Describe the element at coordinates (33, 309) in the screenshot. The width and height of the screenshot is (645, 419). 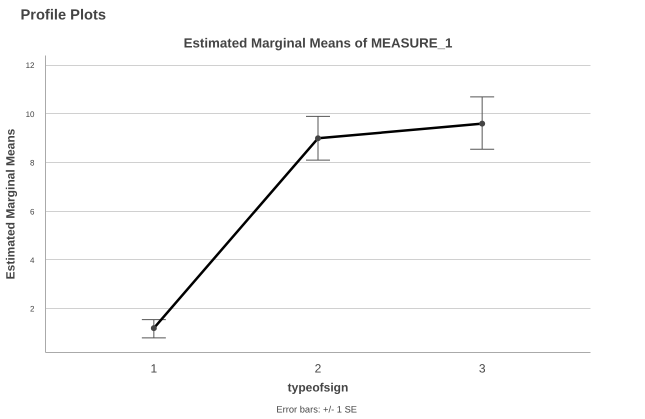
I see `y-tick-label: 2` at that location.